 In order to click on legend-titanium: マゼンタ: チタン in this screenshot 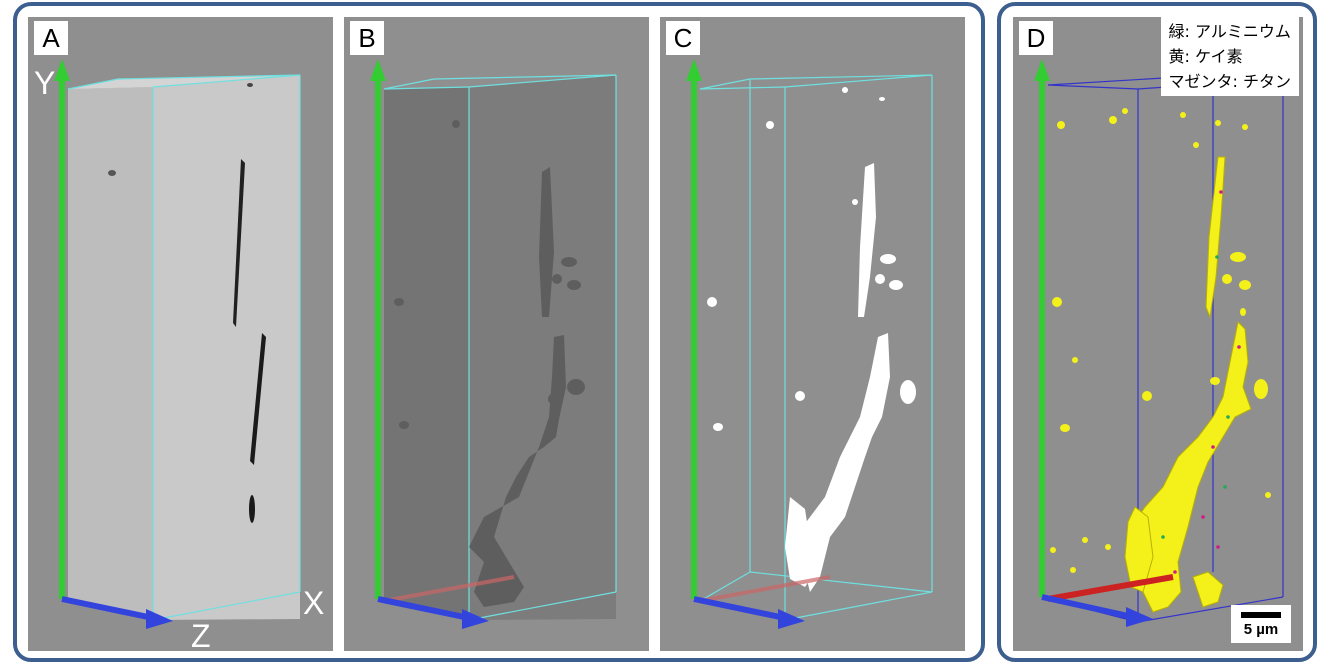, I will do `click(1229, 81)`.